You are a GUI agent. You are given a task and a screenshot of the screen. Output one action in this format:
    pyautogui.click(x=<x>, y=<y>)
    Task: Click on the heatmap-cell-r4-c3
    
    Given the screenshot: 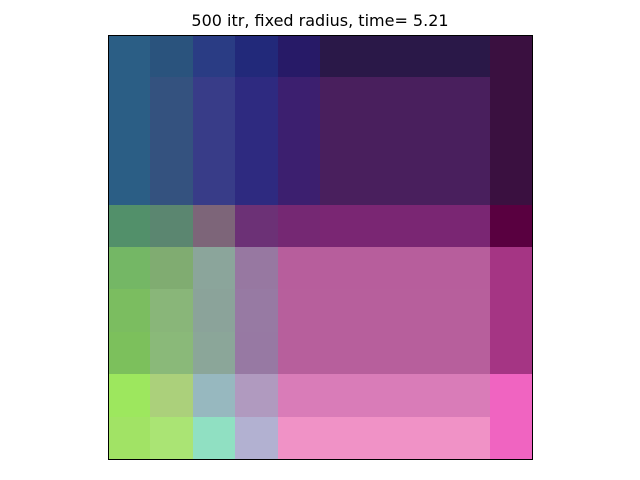 What is the action you would take?
    pyautogui.click(x=256, y=226)
    